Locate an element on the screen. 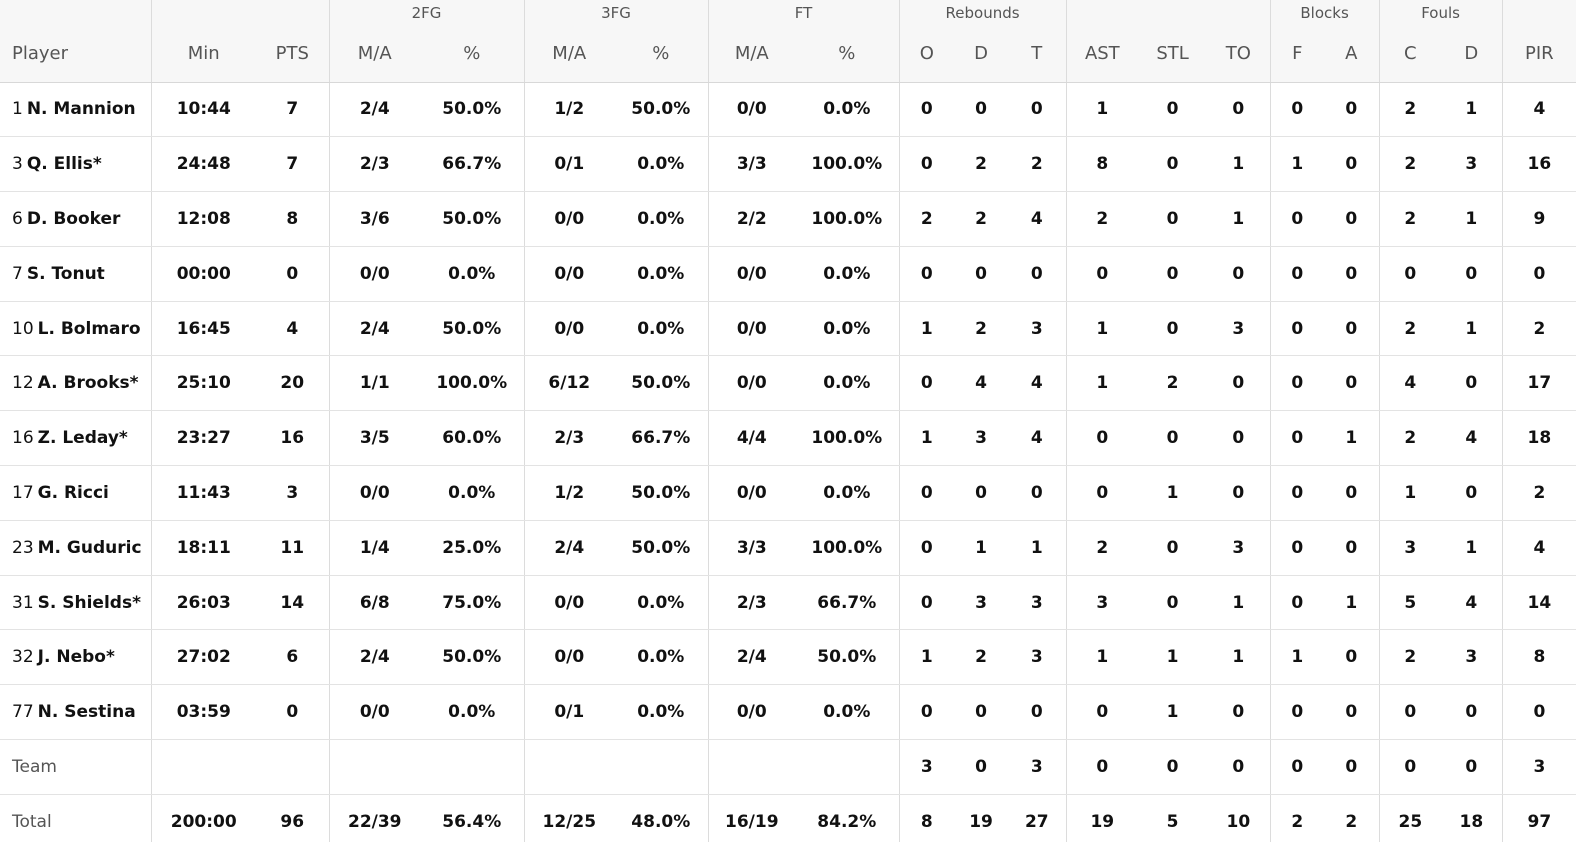 This screenshot has height=842, width=1576. player-name-link: Z. Leday* is located at coordinates (82, 438).